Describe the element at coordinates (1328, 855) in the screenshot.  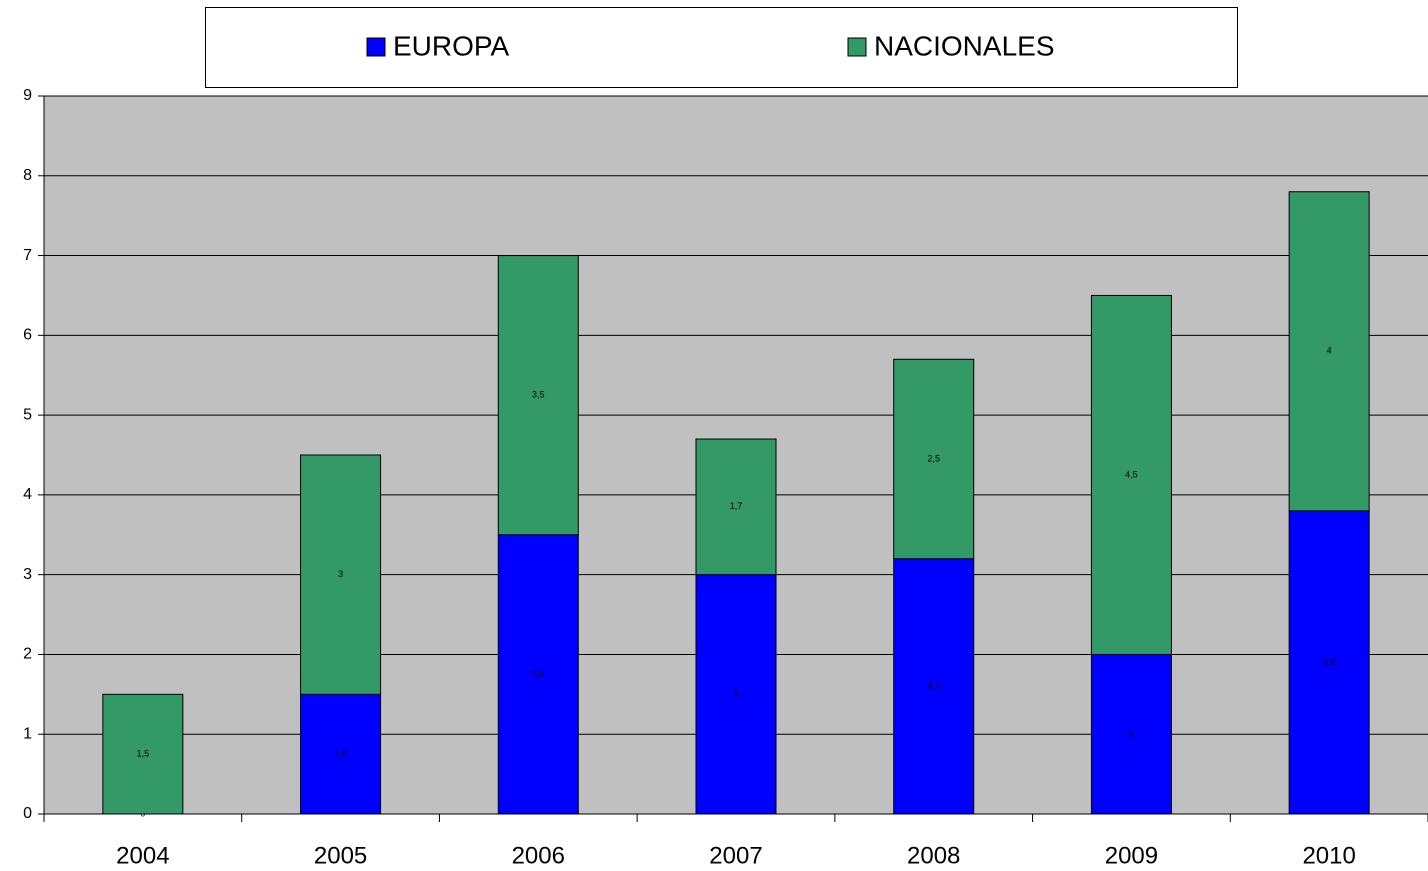
I see `x-tick-label: 2010` at that location.